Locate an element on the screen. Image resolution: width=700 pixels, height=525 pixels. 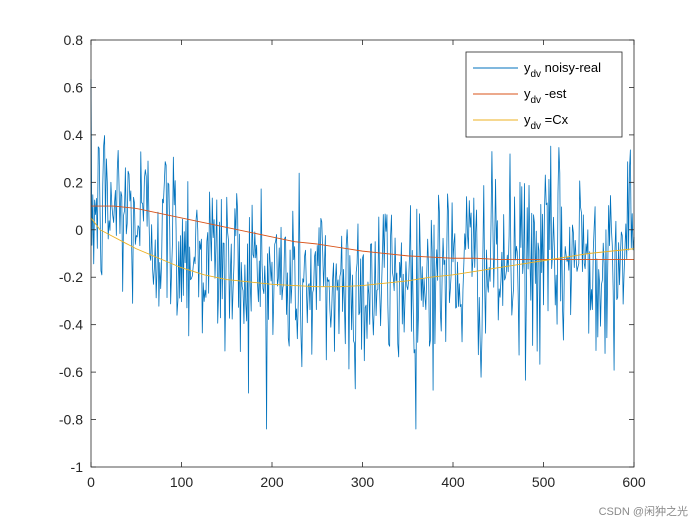
y-tick-label: 0.6 is located at coordinates (74, 87).